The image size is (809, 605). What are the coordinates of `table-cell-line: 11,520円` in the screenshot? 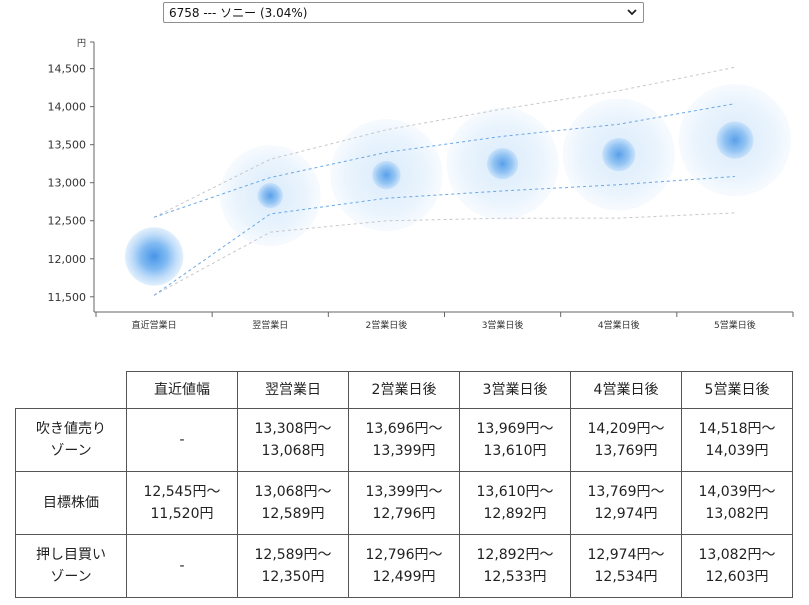 It's located at (182, 514).